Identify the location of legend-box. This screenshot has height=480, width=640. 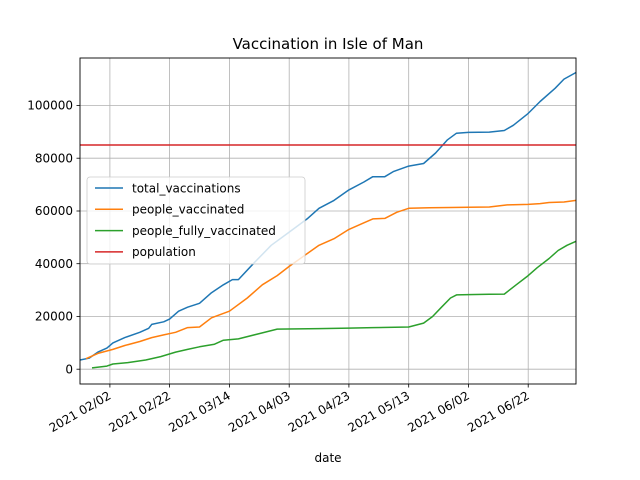
(196, 220).